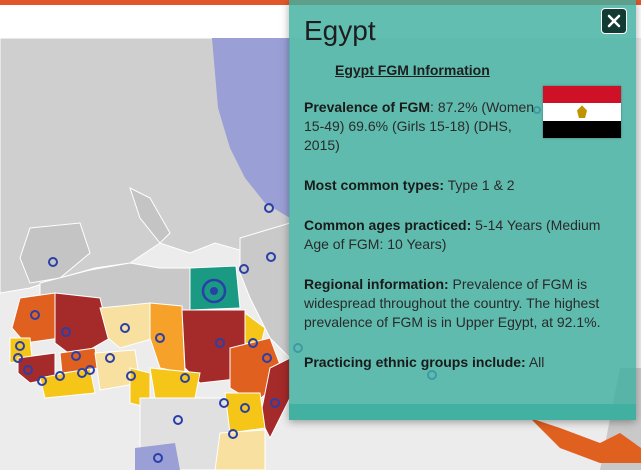 The height and width of the screenshot is (470, 641). I want to click on section-label: Most common types:, so click(374, 185).